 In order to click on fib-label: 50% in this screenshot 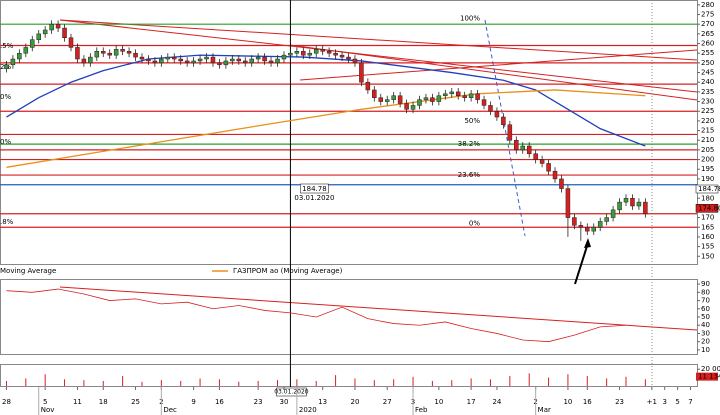, I will do `click(472, 121)`.